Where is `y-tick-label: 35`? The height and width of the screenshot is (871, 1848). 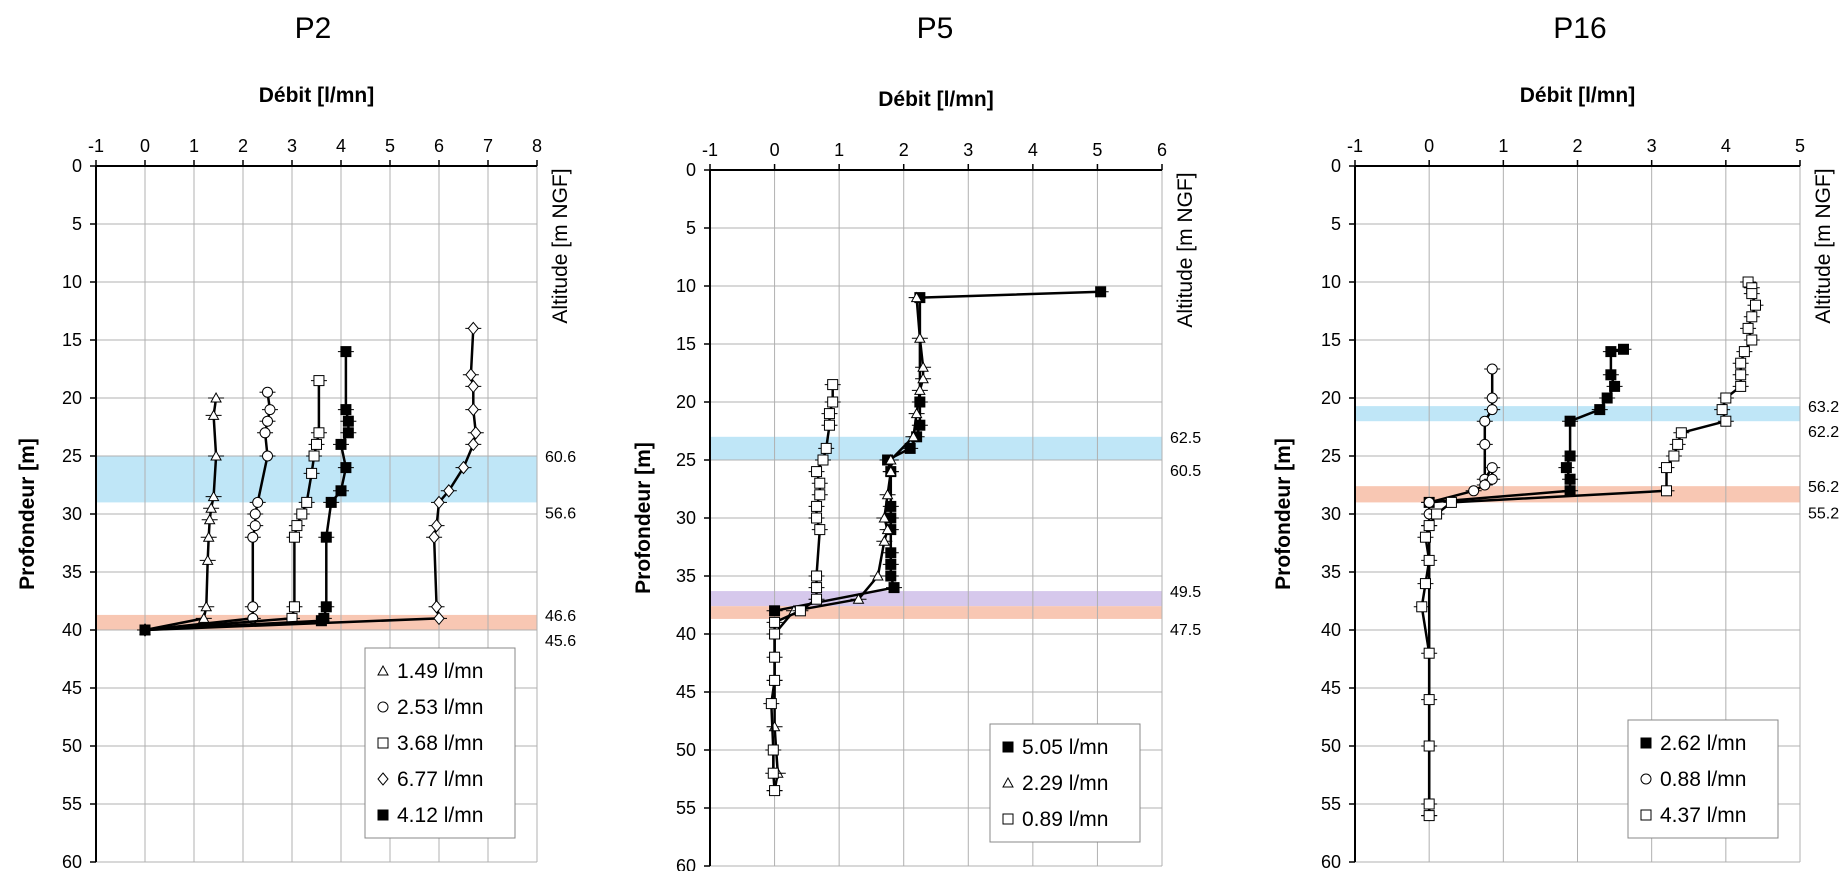
y-tick-label: 35 is located at coordinates (1331, 572).